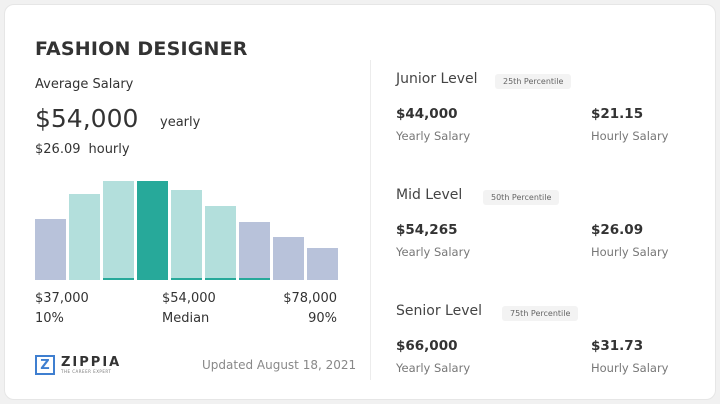 The width and height of the screenshot is (720, 404). What do you see at coordinates (322, 318) in the screenshot?
I see `pct-label-high: 90%` at bounding box center [322, 318].